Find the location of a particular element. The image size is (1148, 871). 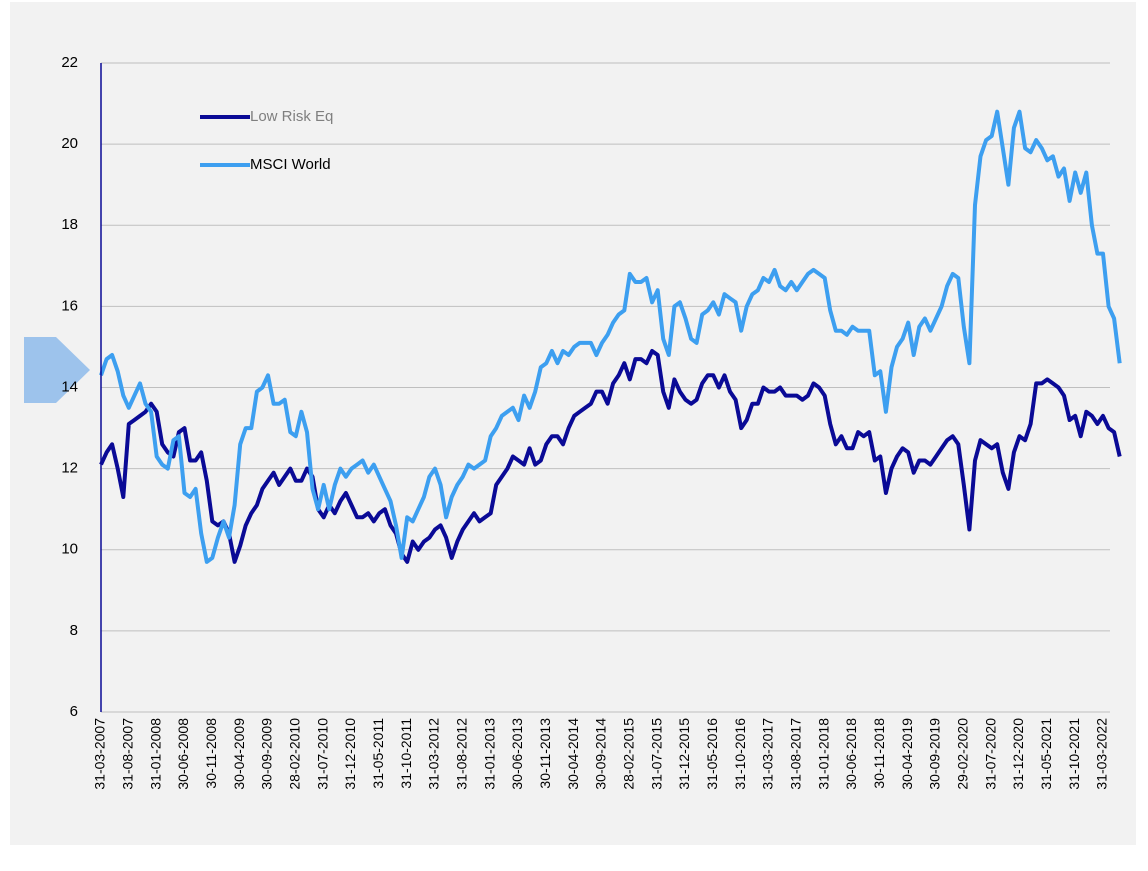

x-tick-label: 31-12-2020 is located at coordinates (1018, 754).